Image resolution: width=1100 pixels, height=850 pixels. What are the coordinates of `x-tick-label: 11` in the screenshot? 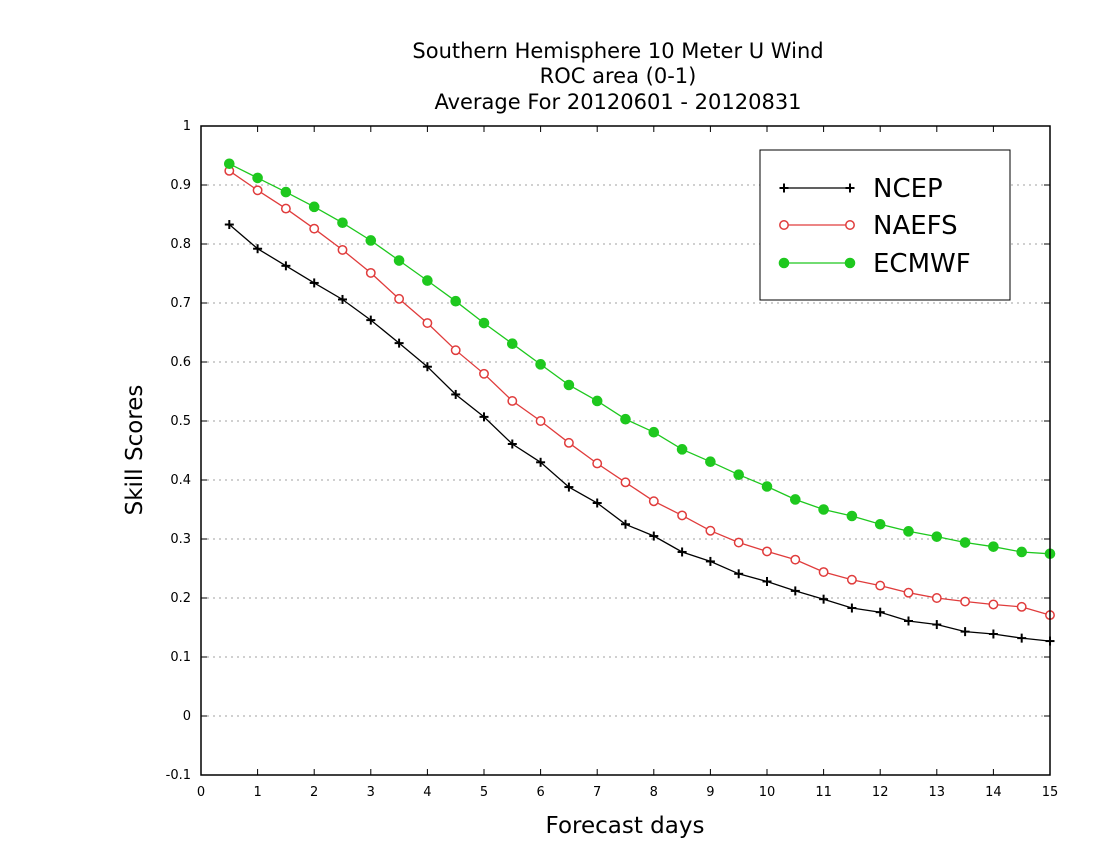 It's located at (823, 792).